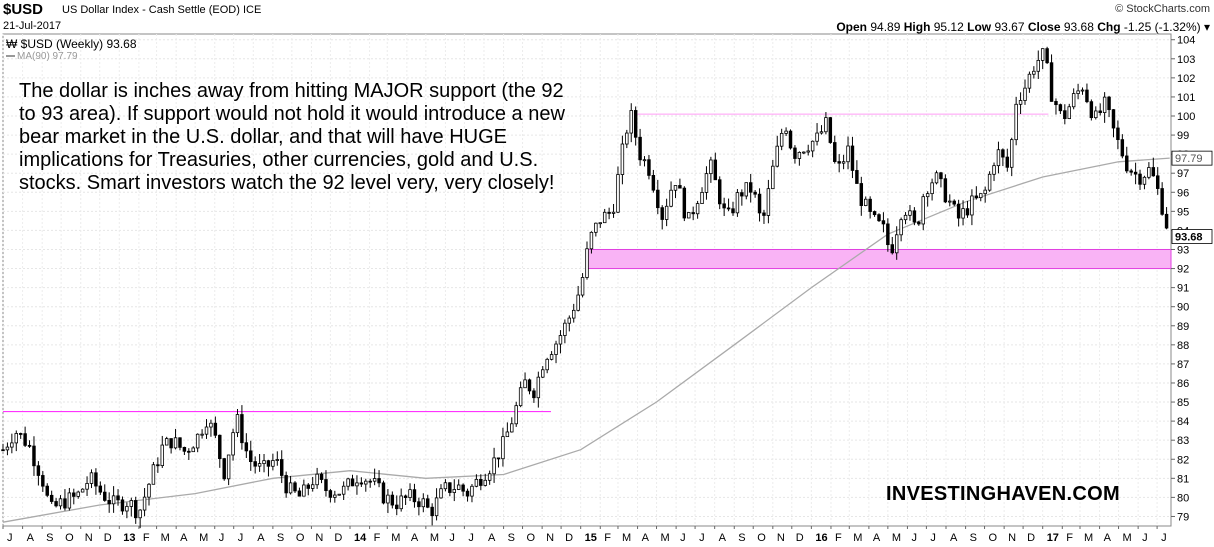 This screenshot has width=1214, height=547. Describe the element at coordinates (1183, 212) in the screenshot. I see `y-tick-label: 95` at that location.